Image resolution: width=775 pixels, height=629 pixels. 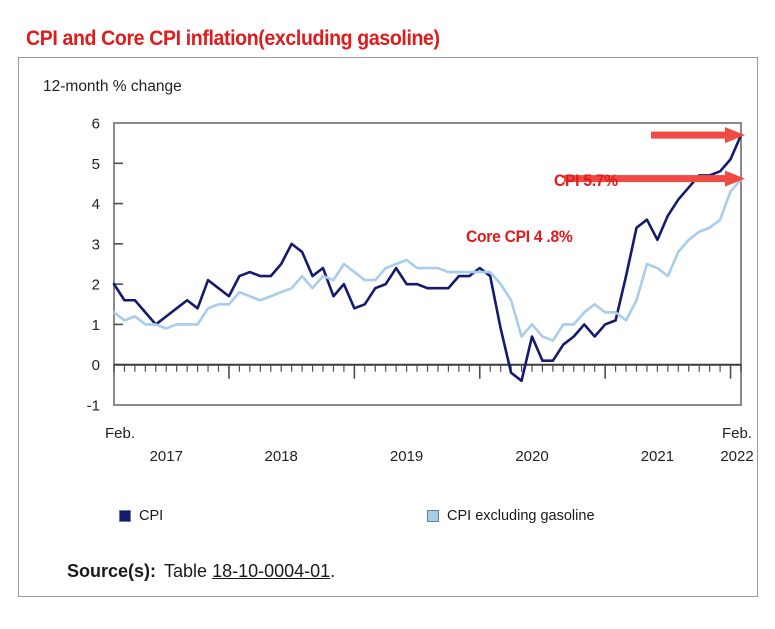 I want to click on svg-text: 2020, so click(x=531, y=456).